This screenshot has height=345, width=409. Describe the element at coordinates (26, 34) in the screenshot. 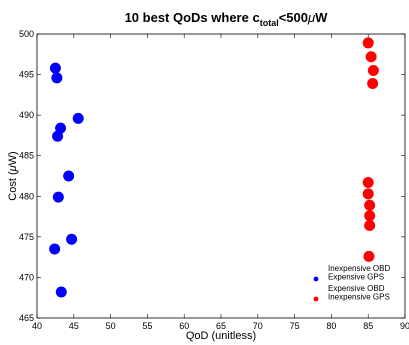

I see `y-tick-label: 500` at that location.